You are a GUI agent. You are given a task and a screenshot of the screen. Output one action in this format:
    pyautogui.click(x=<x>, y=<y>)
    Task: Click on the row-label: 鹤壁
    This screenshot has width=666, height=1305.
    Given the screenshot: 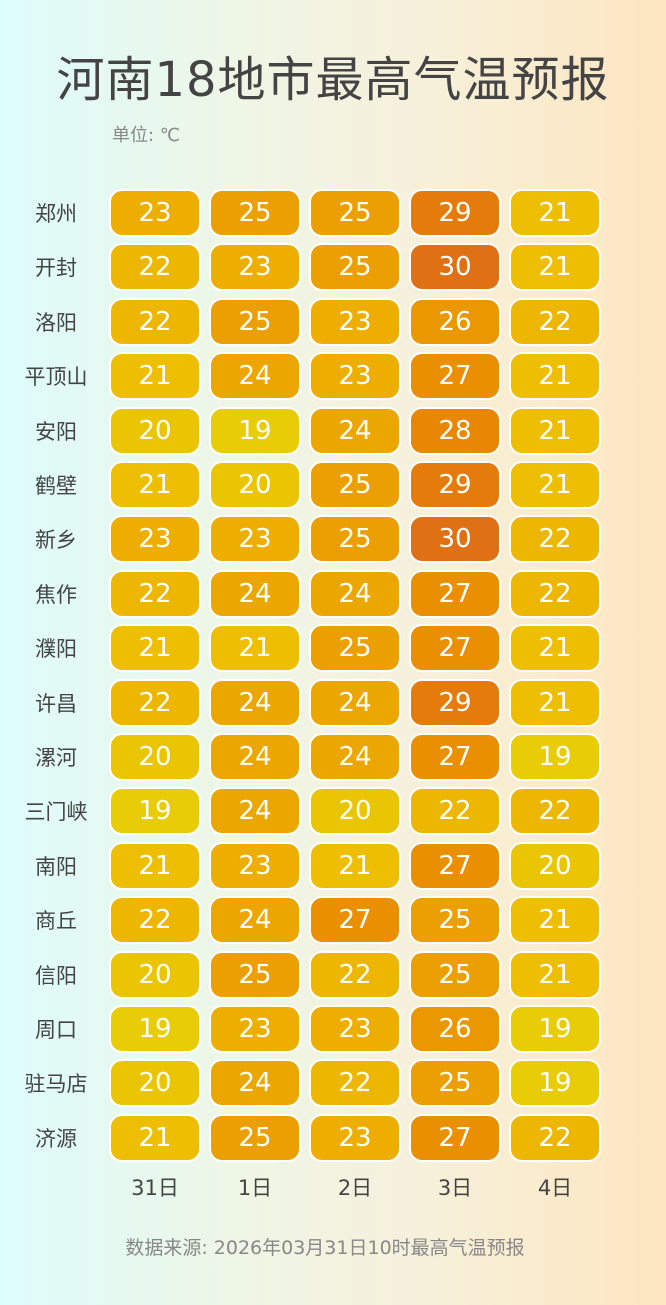 What is the action you would take?
    pyautogui.click(x=56, y=486)
    